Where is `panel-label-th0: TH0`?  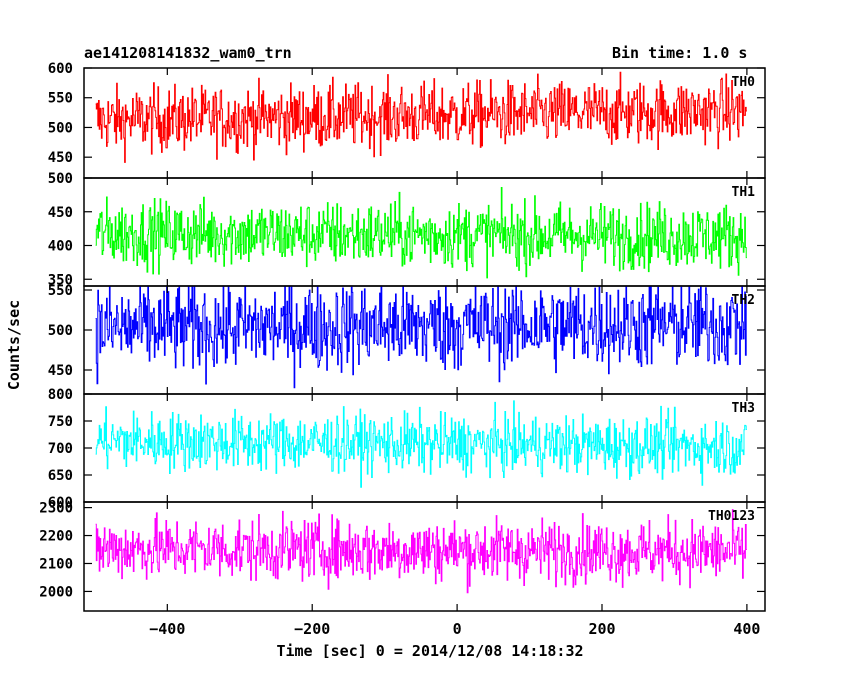 panel-label-th0: TH0 is located at coordinates (744, 82).